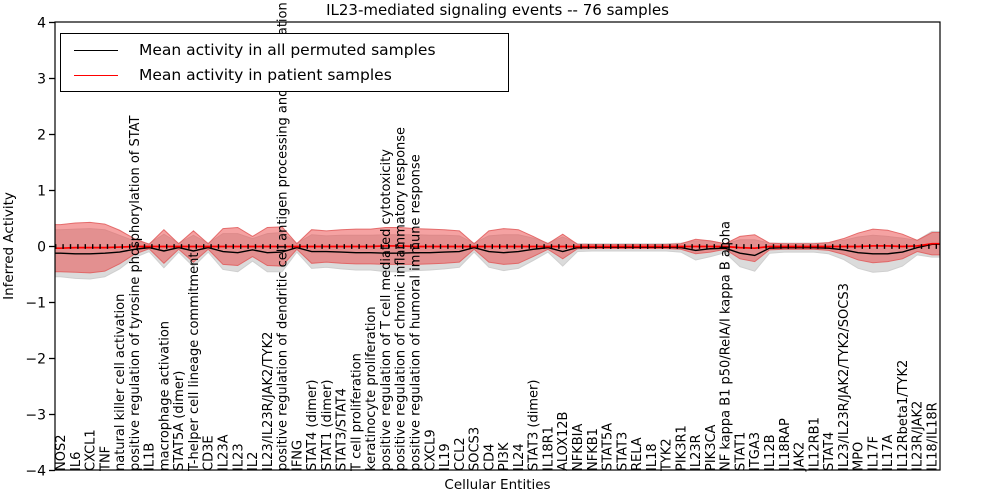 The height and width of the screenshot is (500, 1000). Describe the element at coordinates (312, 425) in the screenshot. I see `x-tick-label: STAT4 (dimer)` at that location.